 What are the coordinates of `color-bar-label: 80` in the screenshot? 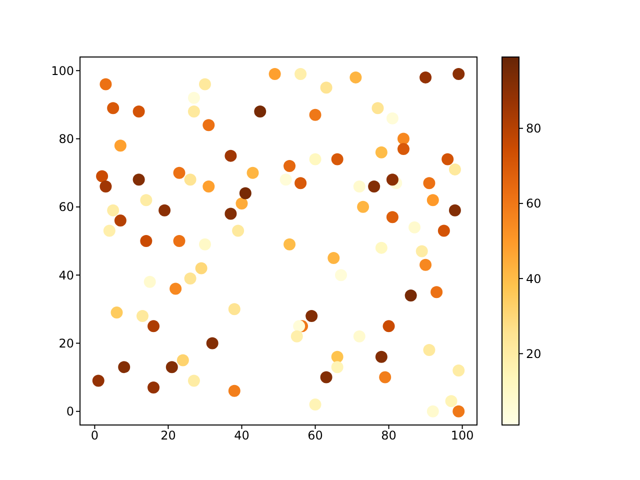 It's located at (534, 129).